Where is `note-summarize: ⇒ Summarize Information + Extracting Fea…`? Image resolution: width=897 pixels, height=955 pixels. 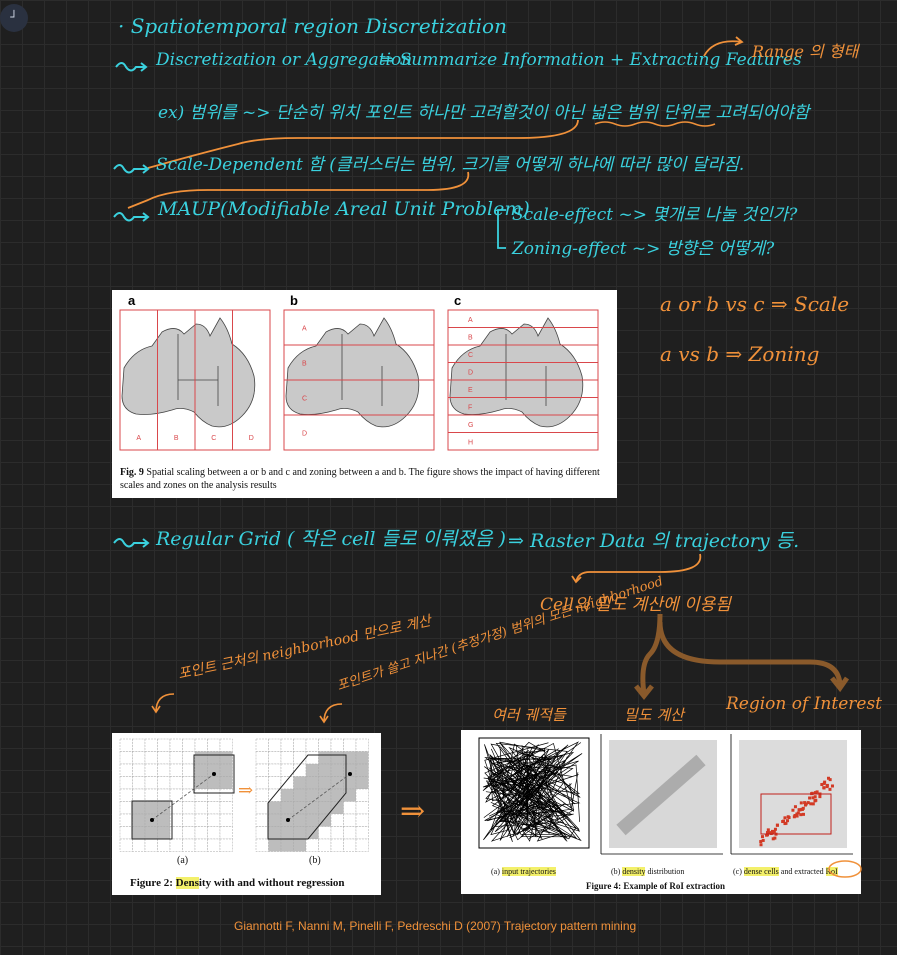 note-summarize: ⇒ Summarize Information + Extracting Fea… is located at coordinates (591, 60).